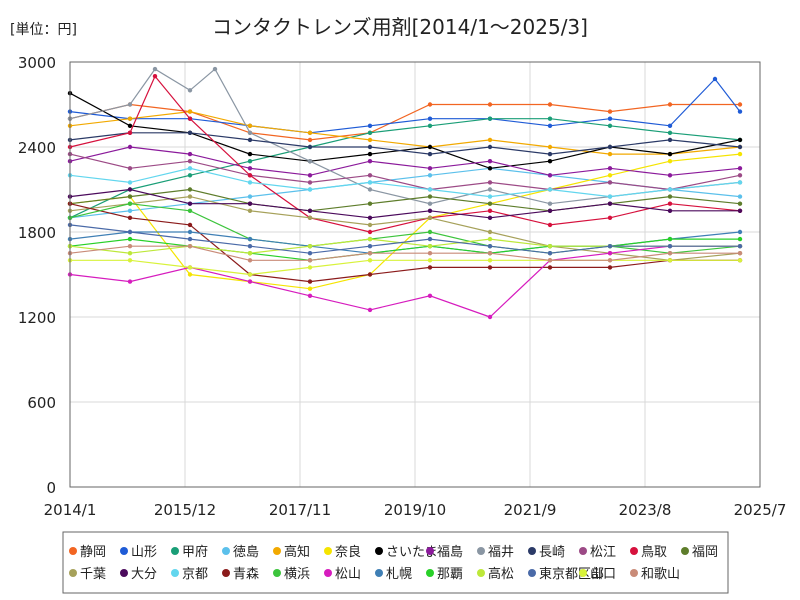 The height and width of the screenshot is (600, 800). I want to click on legend-label: 高知, so click(297, 552).